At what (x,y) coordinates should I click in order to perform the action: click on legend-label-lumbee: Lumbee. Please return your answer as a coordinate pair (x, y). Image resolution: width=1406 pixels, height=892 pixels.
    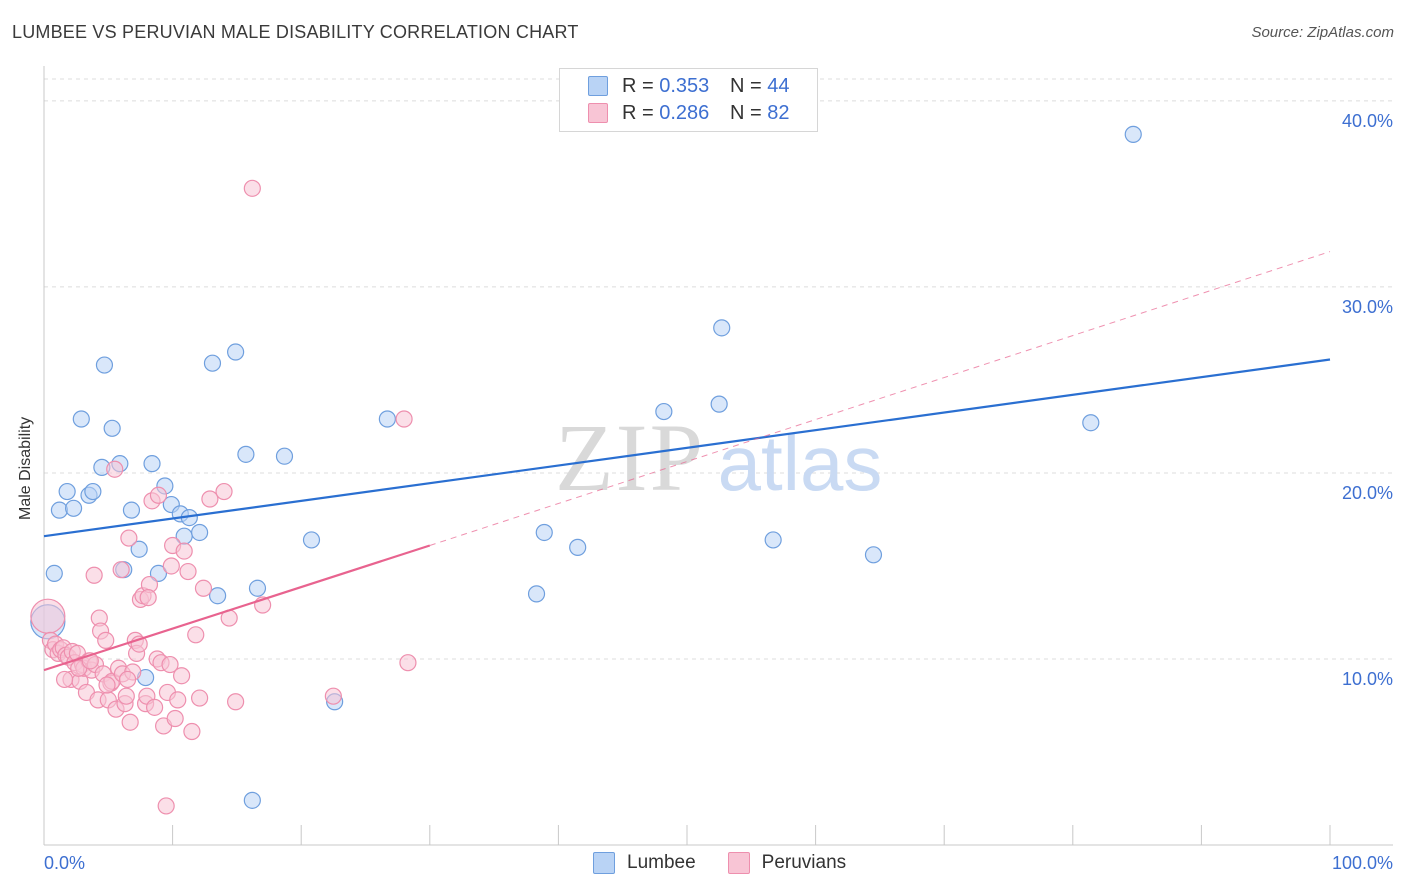
    Looking at the image, I should click on (661, 862).